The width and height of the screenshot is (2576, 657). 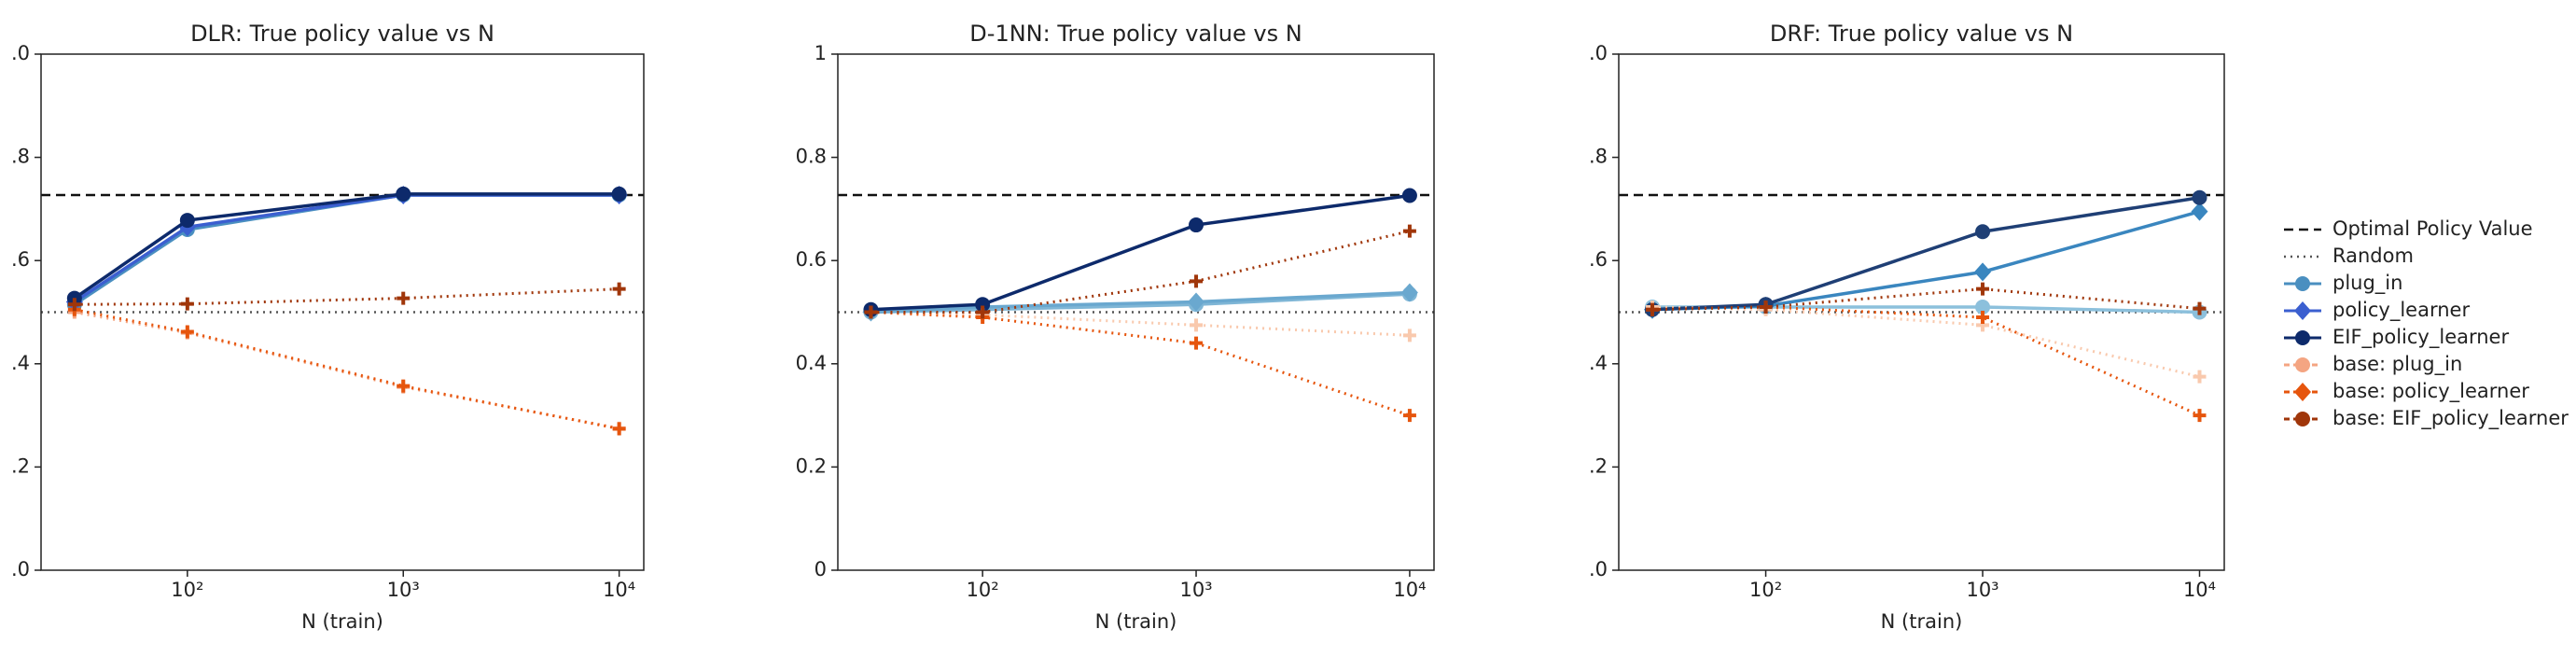 What do you see at coordinates (2401, 310) in the screenshot?
I see `legend-label: policy_learner` at bounding box center [2401, 310].